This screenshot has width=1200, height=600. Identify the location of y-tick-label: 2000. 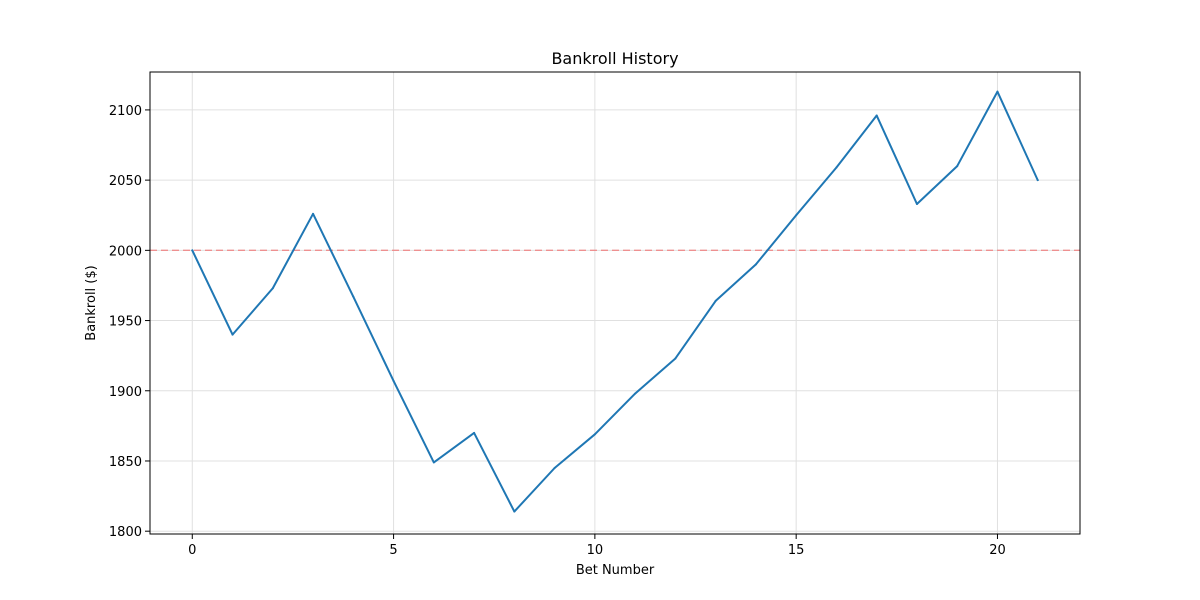
(125, 251).